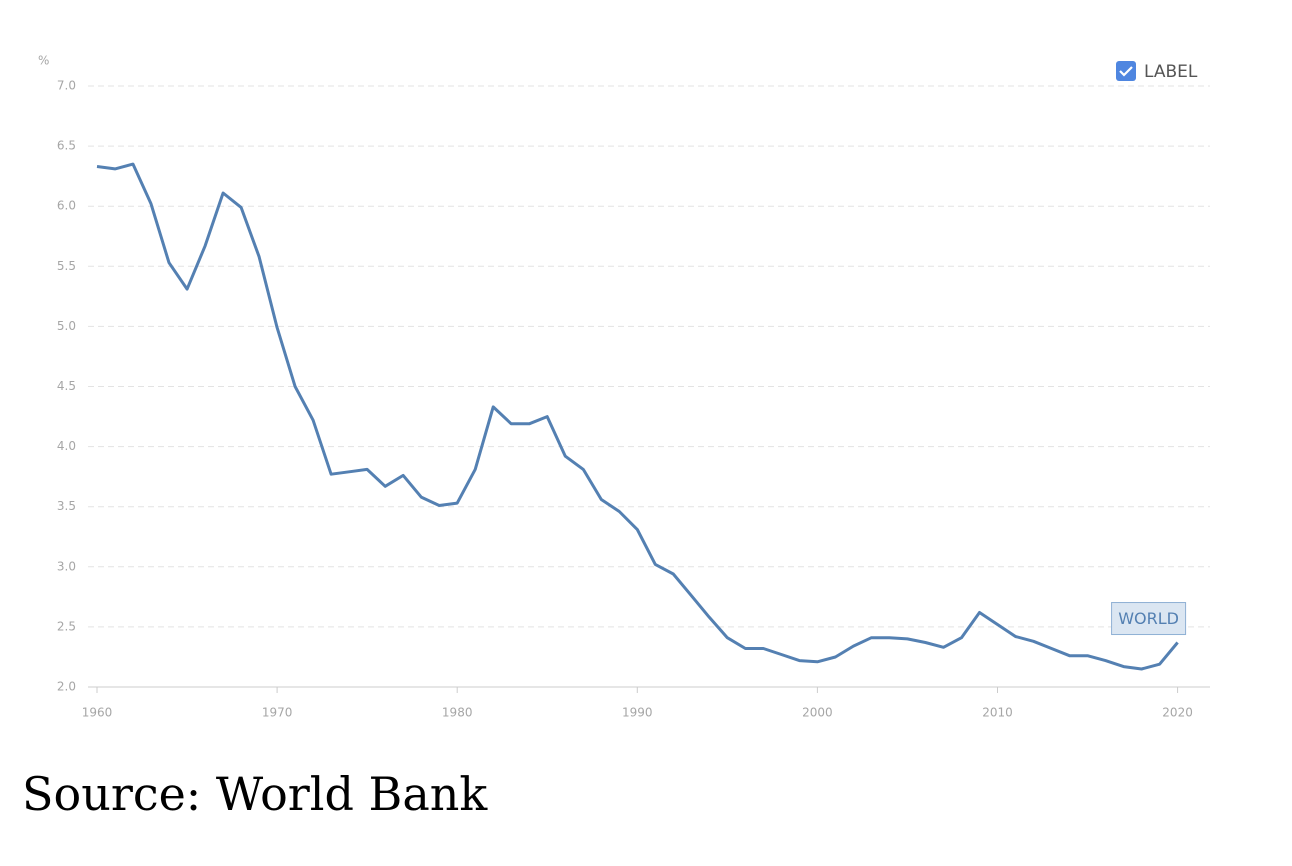  Describe the element at coordinates (66, 566) in the screenshot. I see `y-tick-label: 3.0` at that location.